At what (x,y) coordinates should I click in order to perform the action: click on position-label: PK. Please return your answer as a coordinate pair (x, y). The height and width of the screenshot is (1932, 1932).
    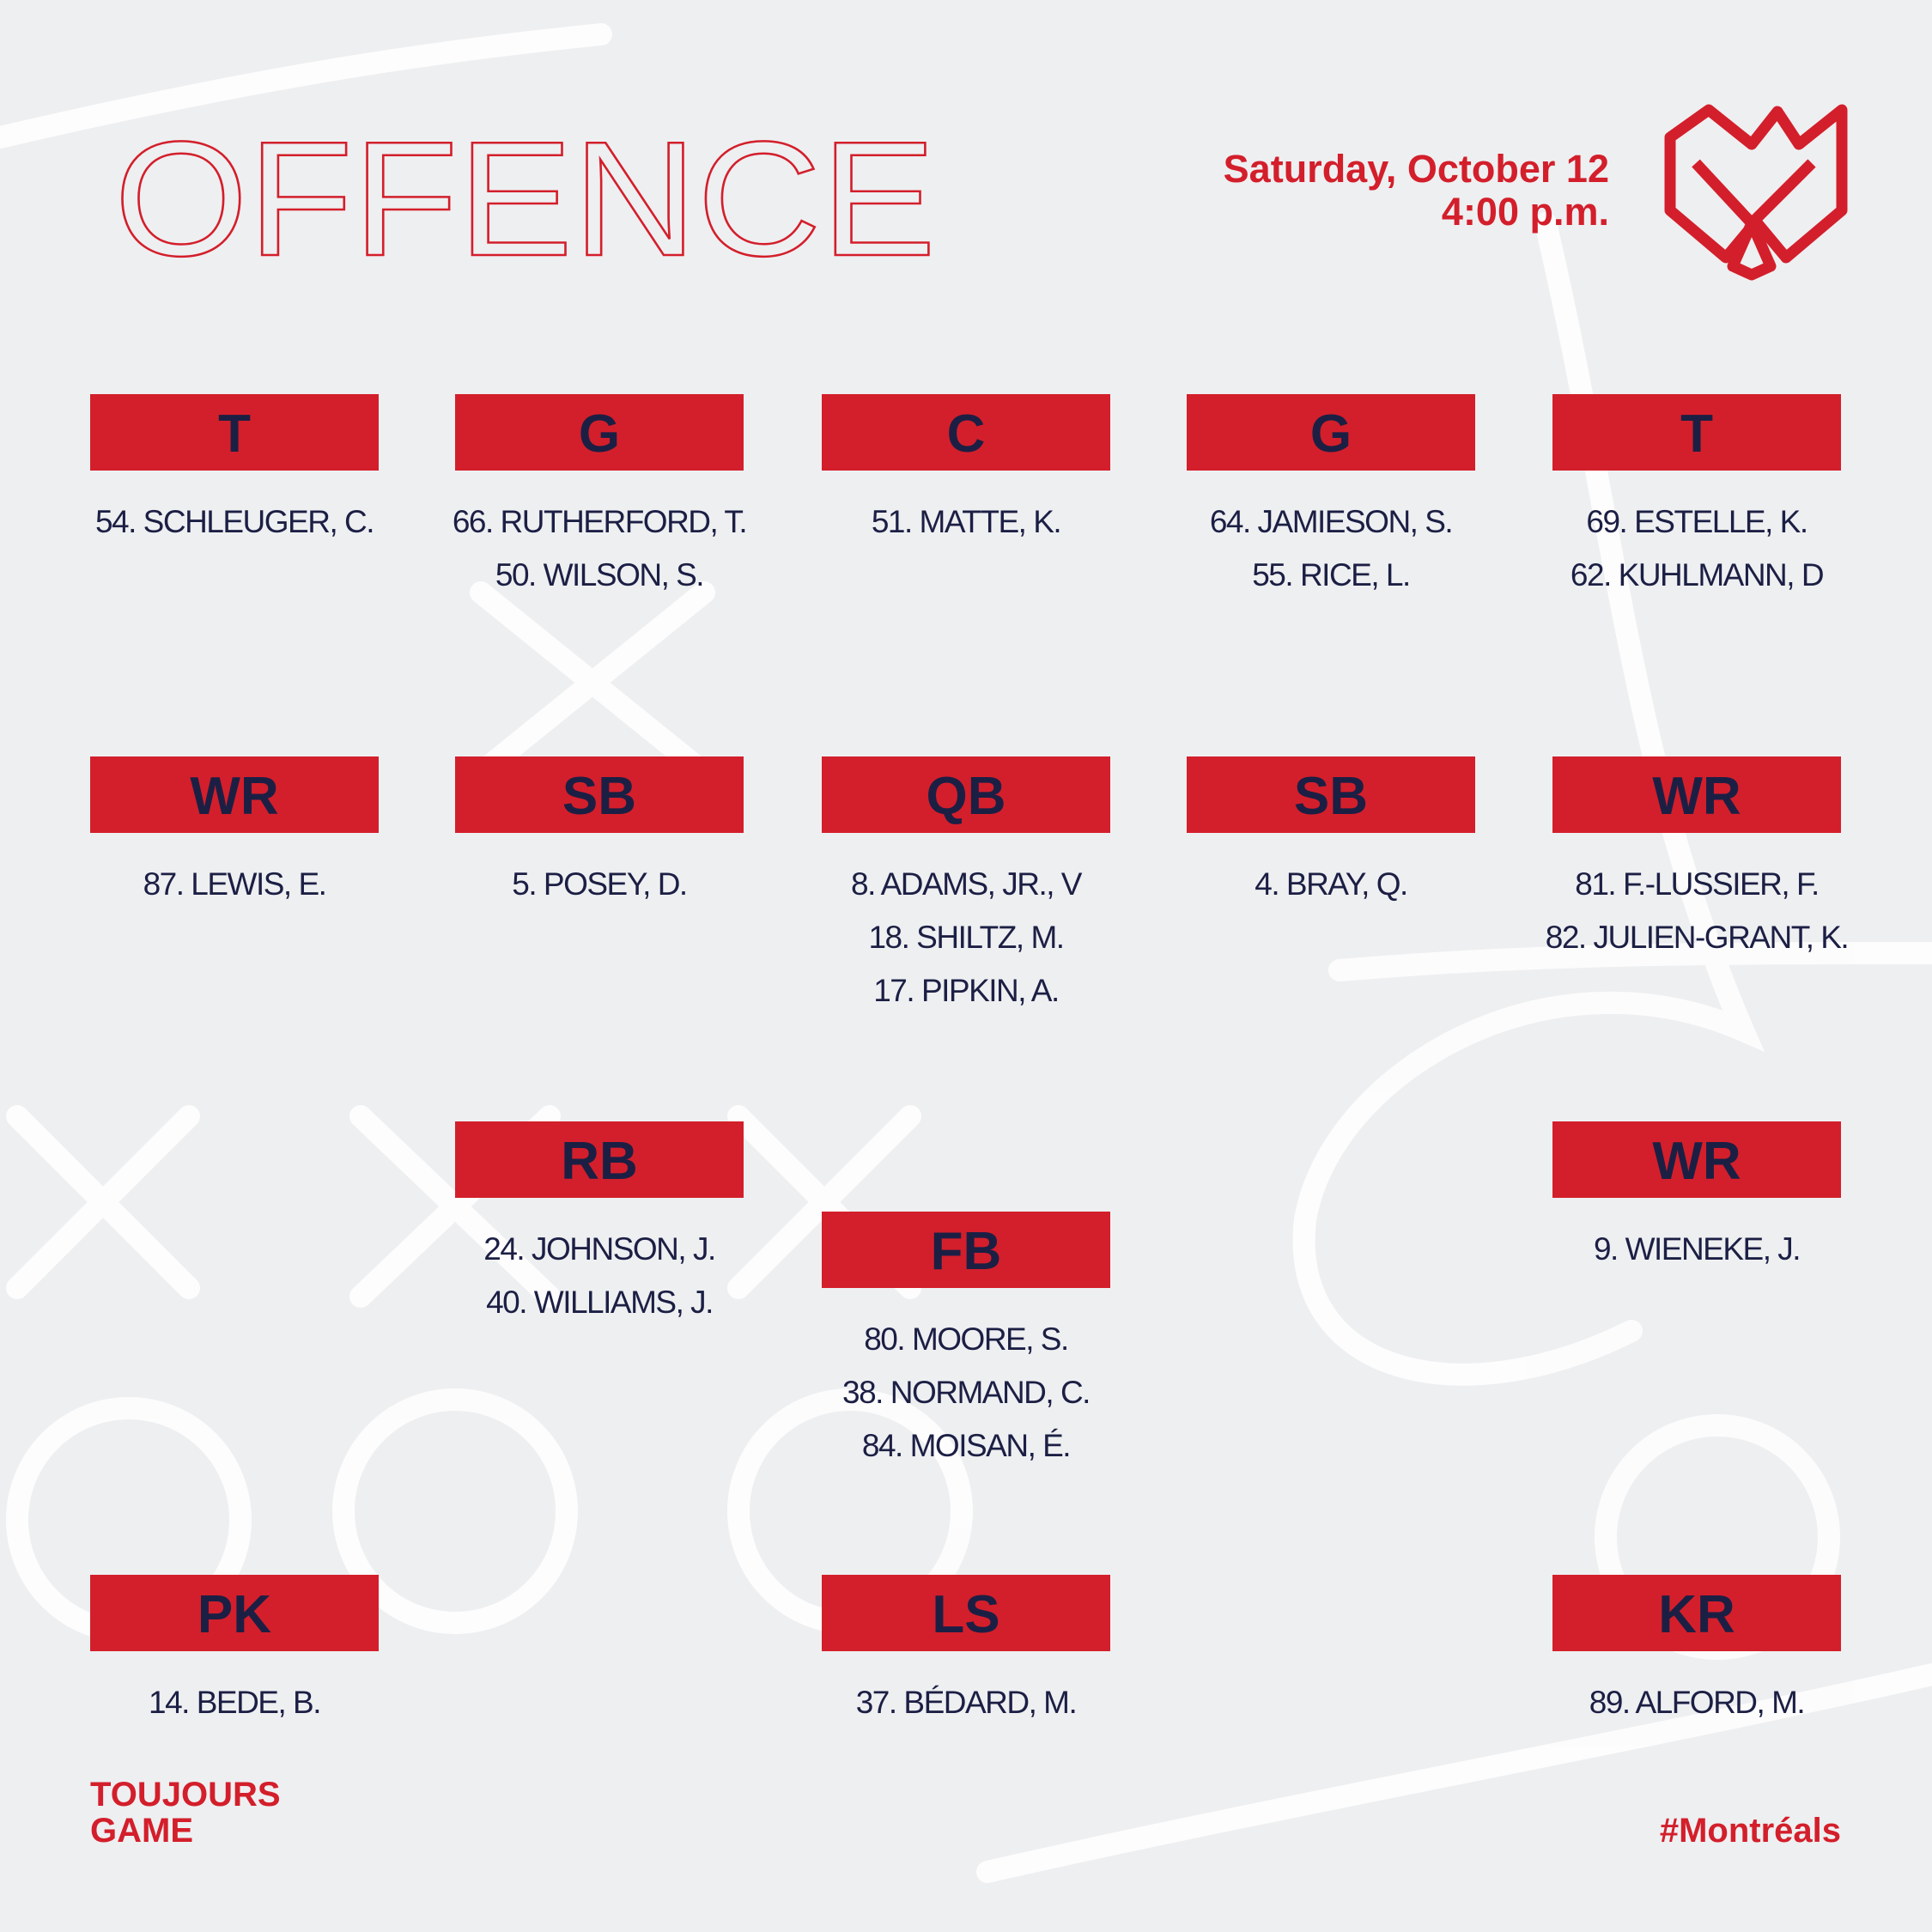
    Looking at the image, I should click on (234, 1614).